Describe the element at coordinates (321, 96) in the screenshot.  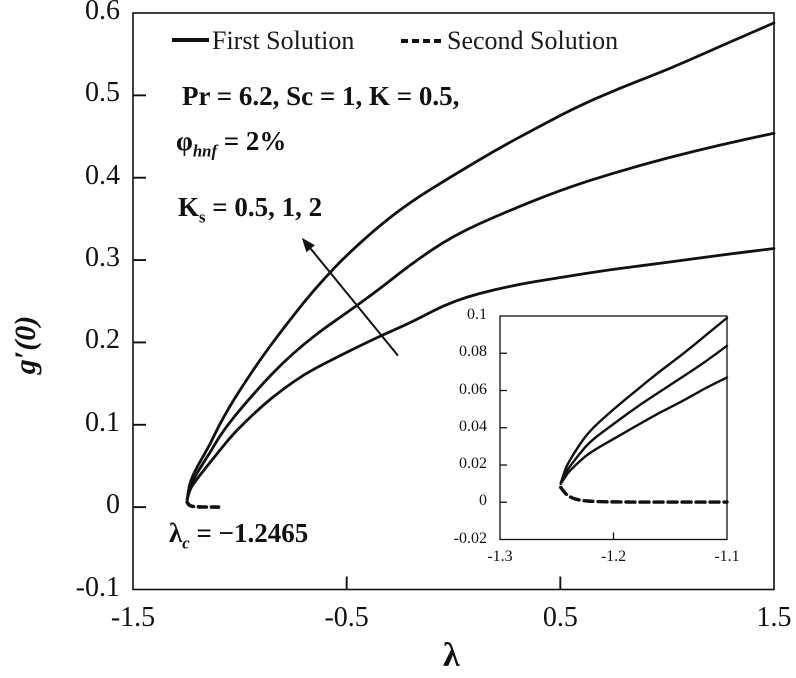
I see `annotation-parameters: Pr = 6.2, Sc = 1, K = 0.5,` at that location.